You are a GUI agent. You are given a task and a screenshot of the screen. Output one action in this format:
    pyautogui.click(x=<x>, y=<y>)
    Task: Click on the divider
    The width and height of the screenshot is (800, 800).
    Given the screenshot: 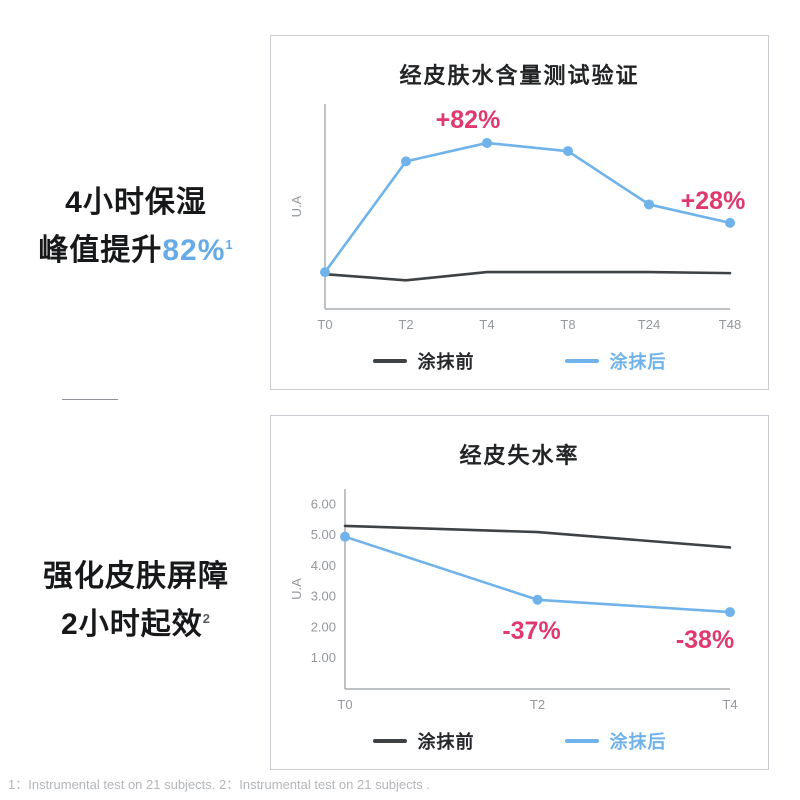 What is the action you would take?
    pyautogui.click(x=90, y=399)
    